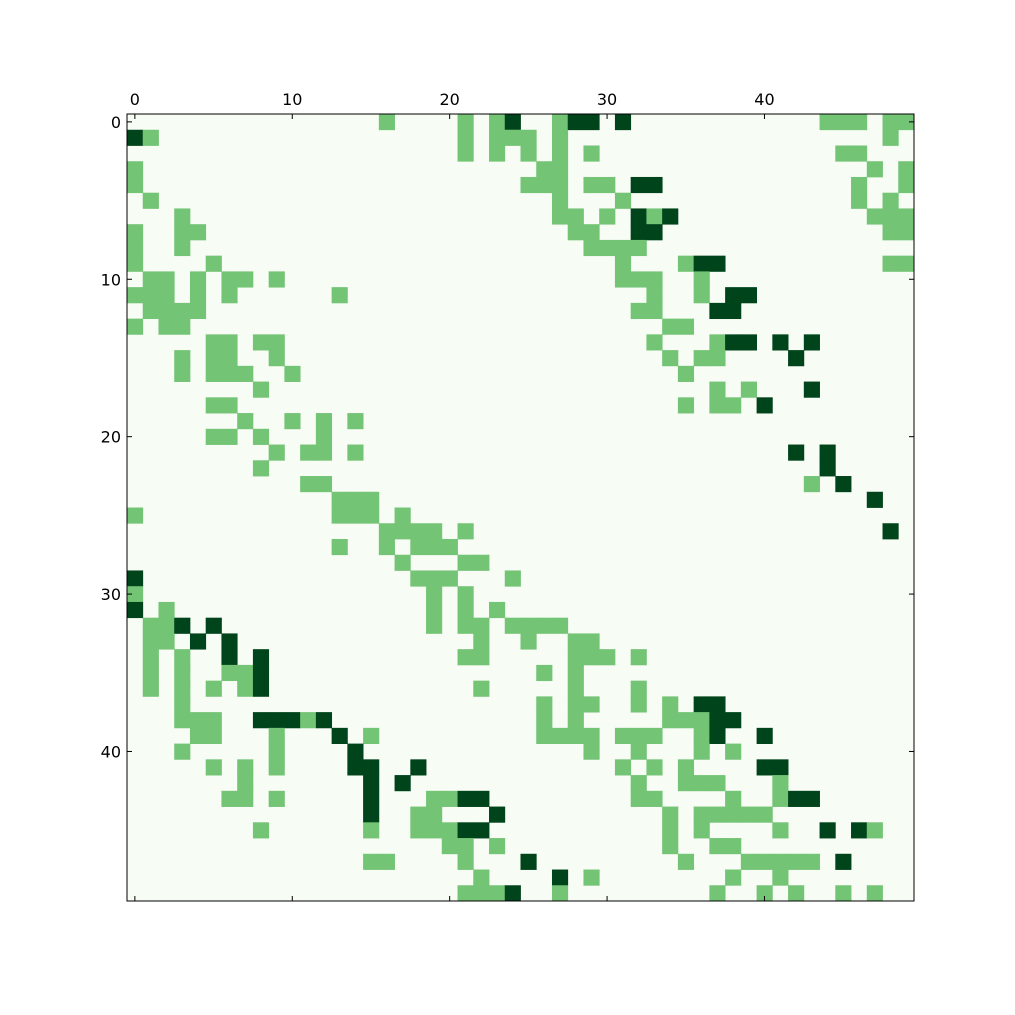 The width and height of the screenshot is (1015, 1015). Describe the element at coordinates (111, 594) in the screenshot. I see `y-tick-label: 30` at that location.